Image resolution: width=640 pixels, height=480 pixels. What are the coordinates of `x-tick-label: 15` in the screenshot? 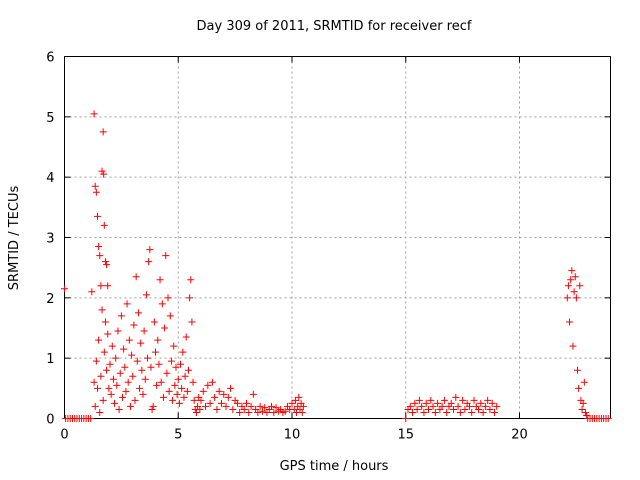 It's located at (405, 435).